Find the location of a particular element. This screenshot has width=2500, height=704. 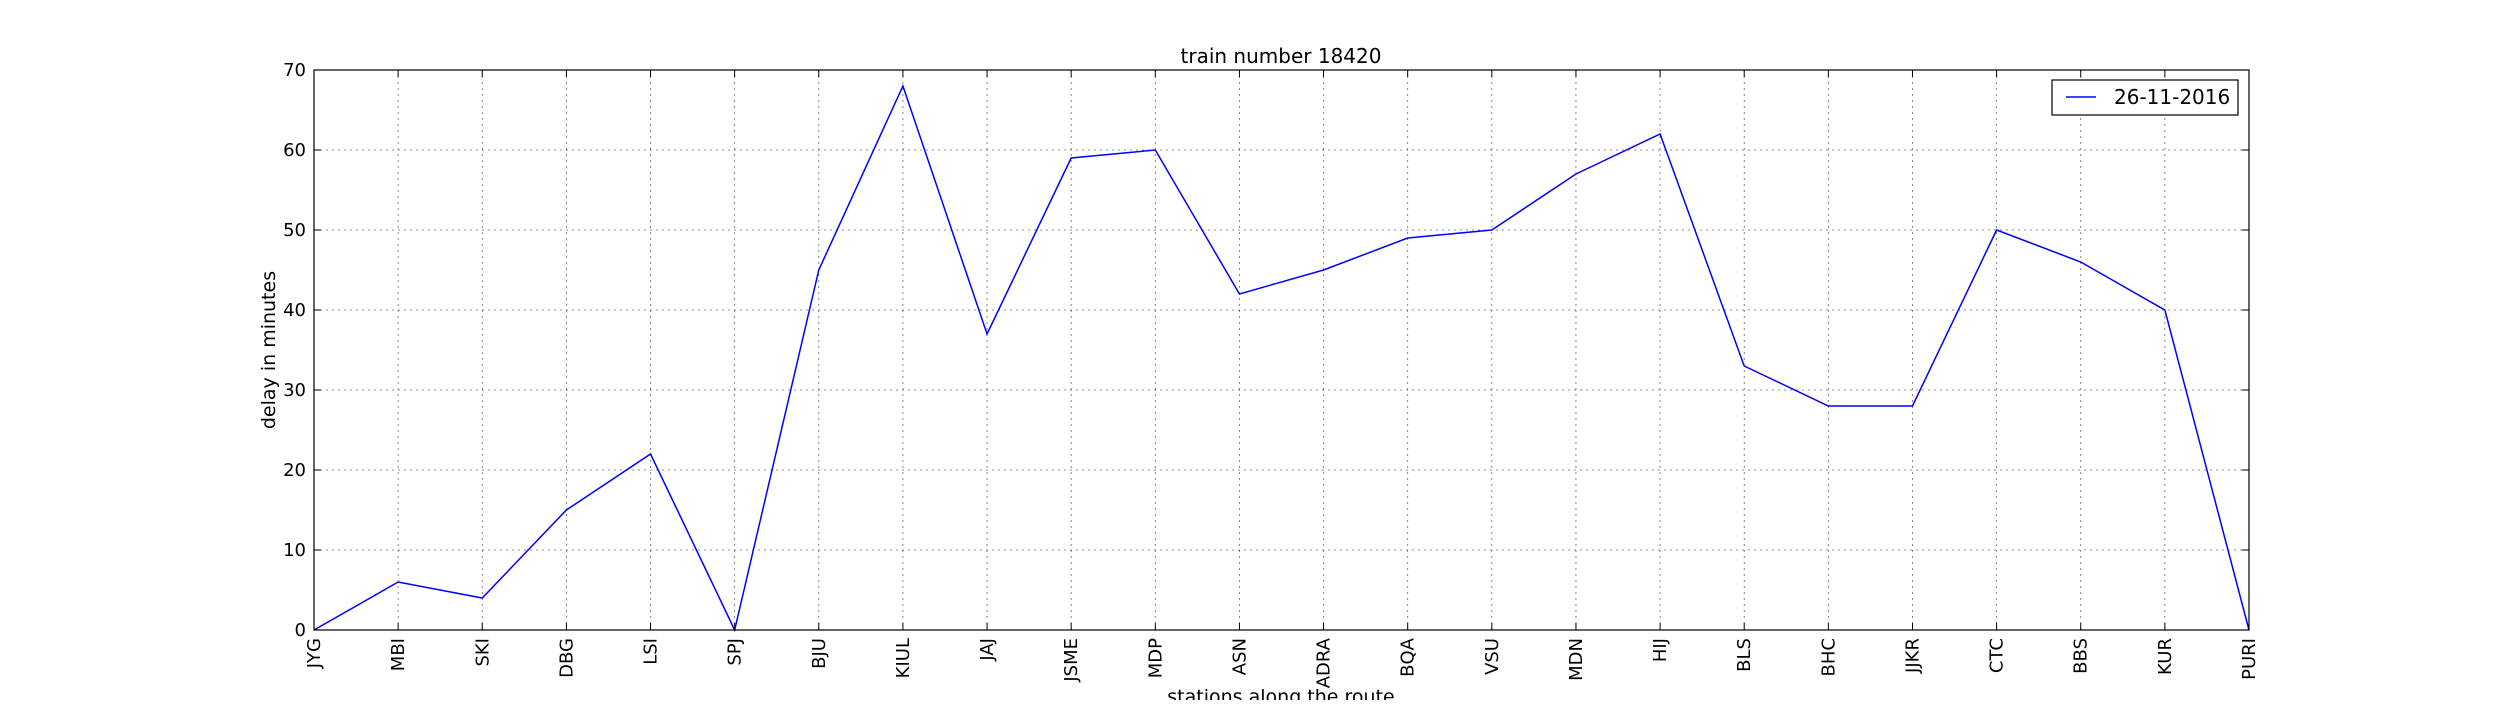

x-tick-label: VSU is located at coordinates (1492, 656).